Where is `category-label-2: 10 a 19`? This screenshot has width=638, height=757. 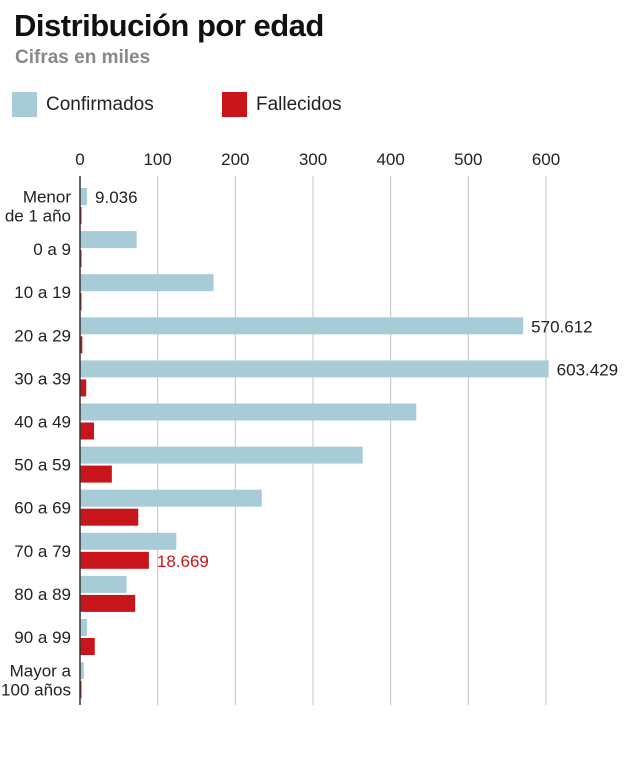
category-label-2: 10 a 19 is located at coordinates (42, 292).